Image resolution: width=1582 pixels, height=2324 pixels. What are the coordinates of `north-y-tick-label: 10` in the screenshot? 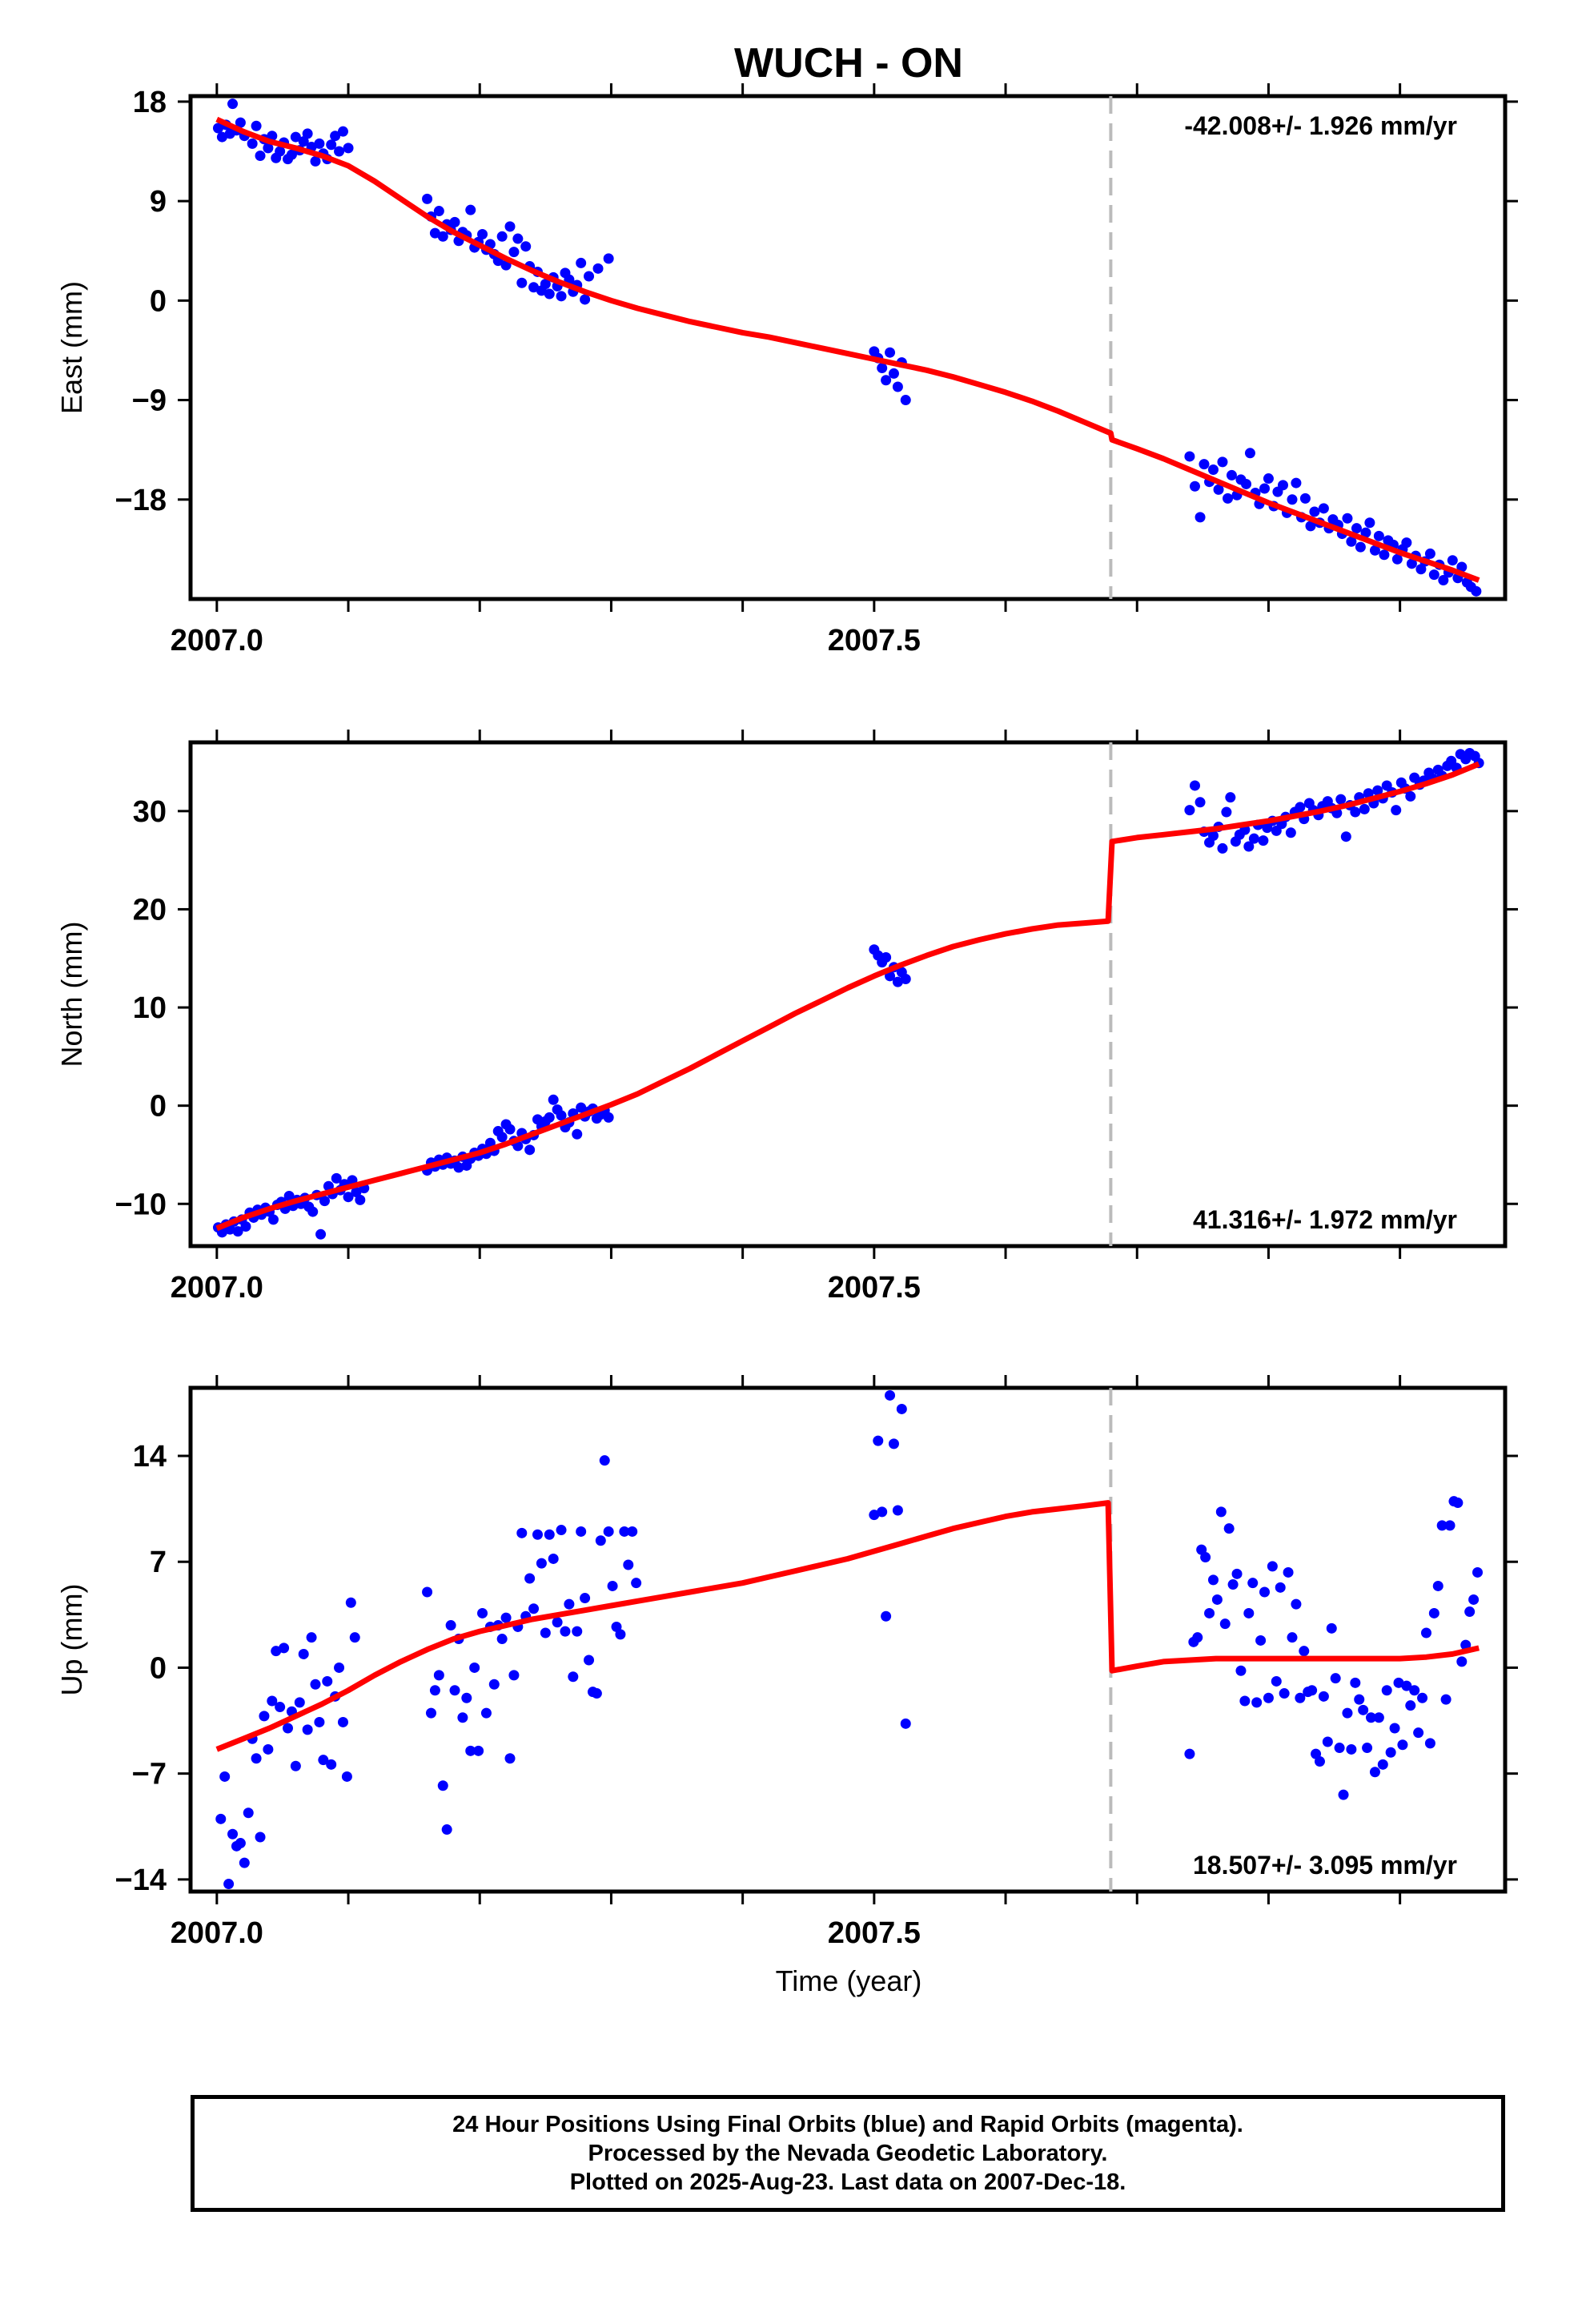 It's located at (150, 1008).